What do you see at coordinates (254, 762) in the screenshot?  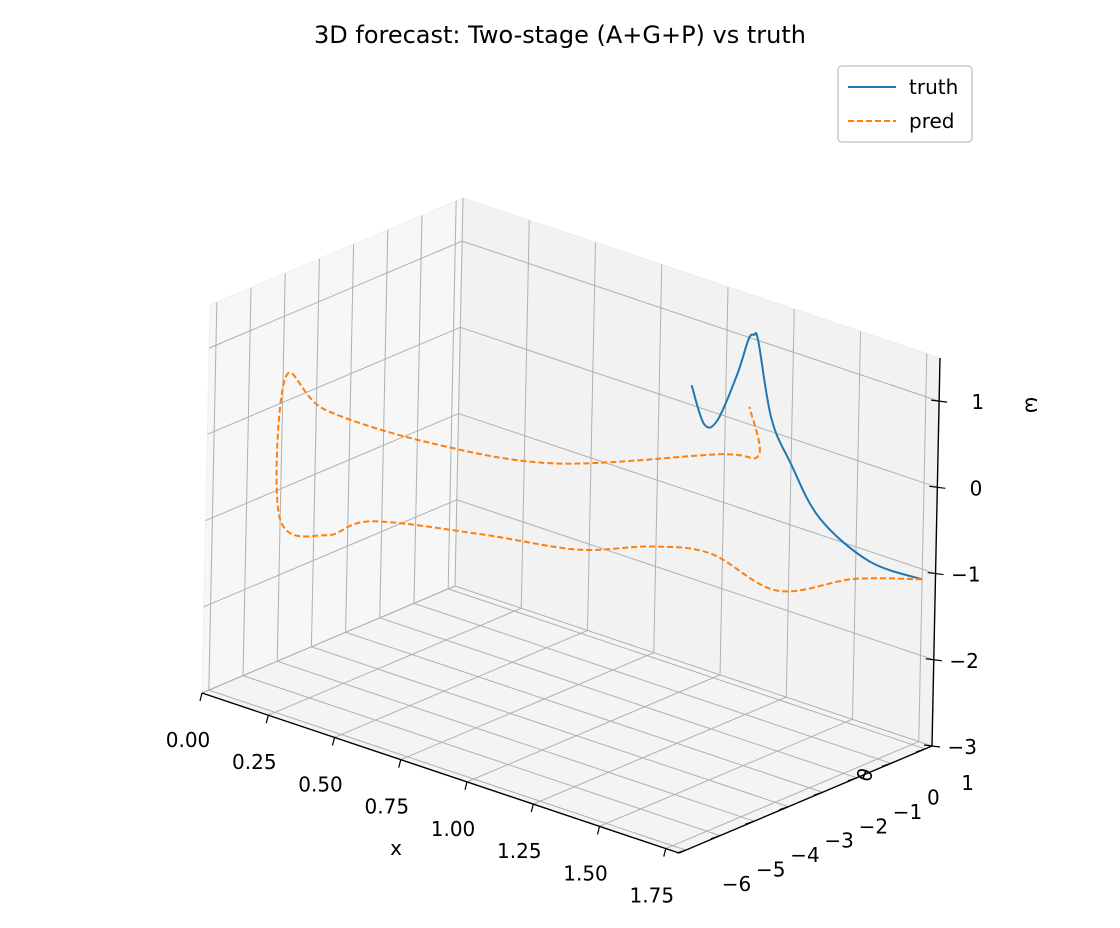 I see `x-tick-label: 0.25` at bounding box center [254, 762].